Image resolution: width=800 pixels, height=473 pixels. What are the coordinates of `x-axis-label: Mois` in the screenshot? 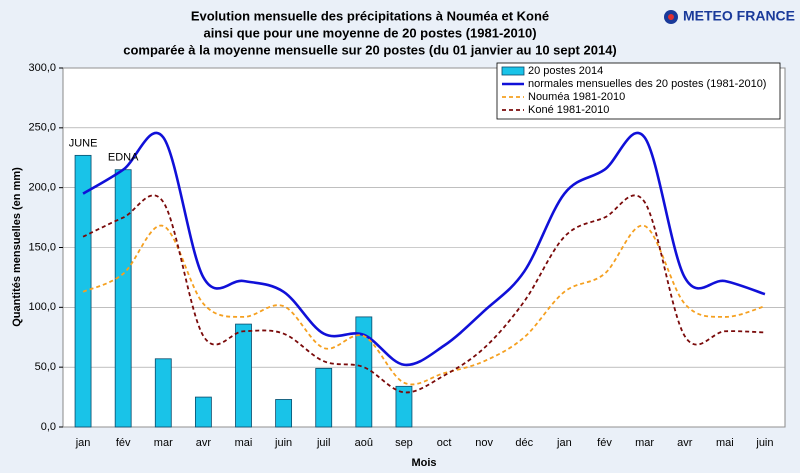 It's located at (423, 463).